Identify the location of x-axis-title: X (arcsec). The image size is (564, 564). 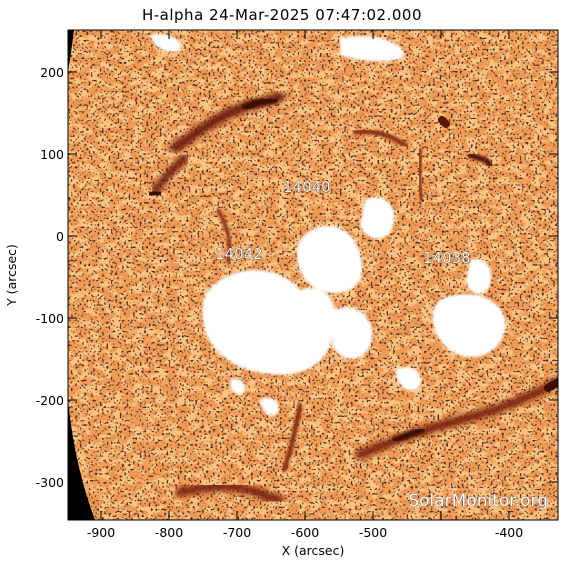
(313, 550).